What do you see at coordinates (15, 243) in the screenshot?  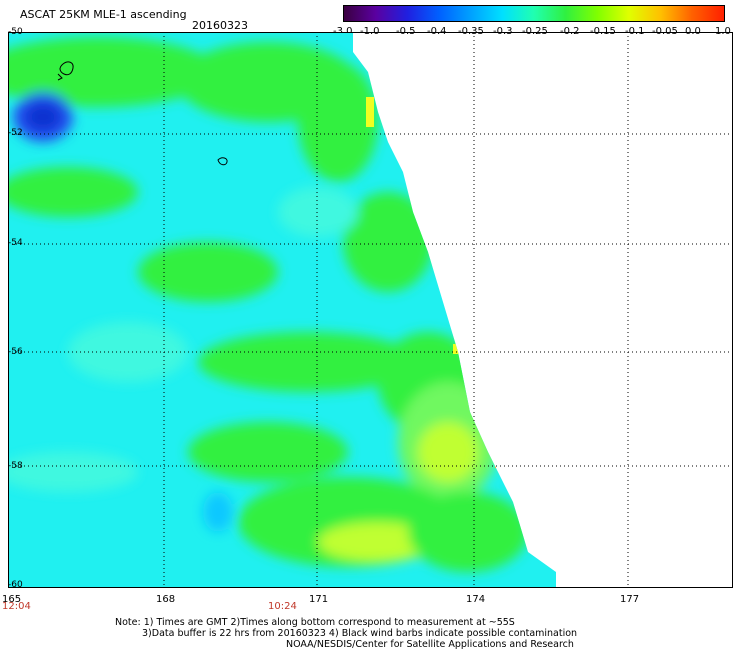 I see `lat-label: -54` at bounding box center [15, 243].